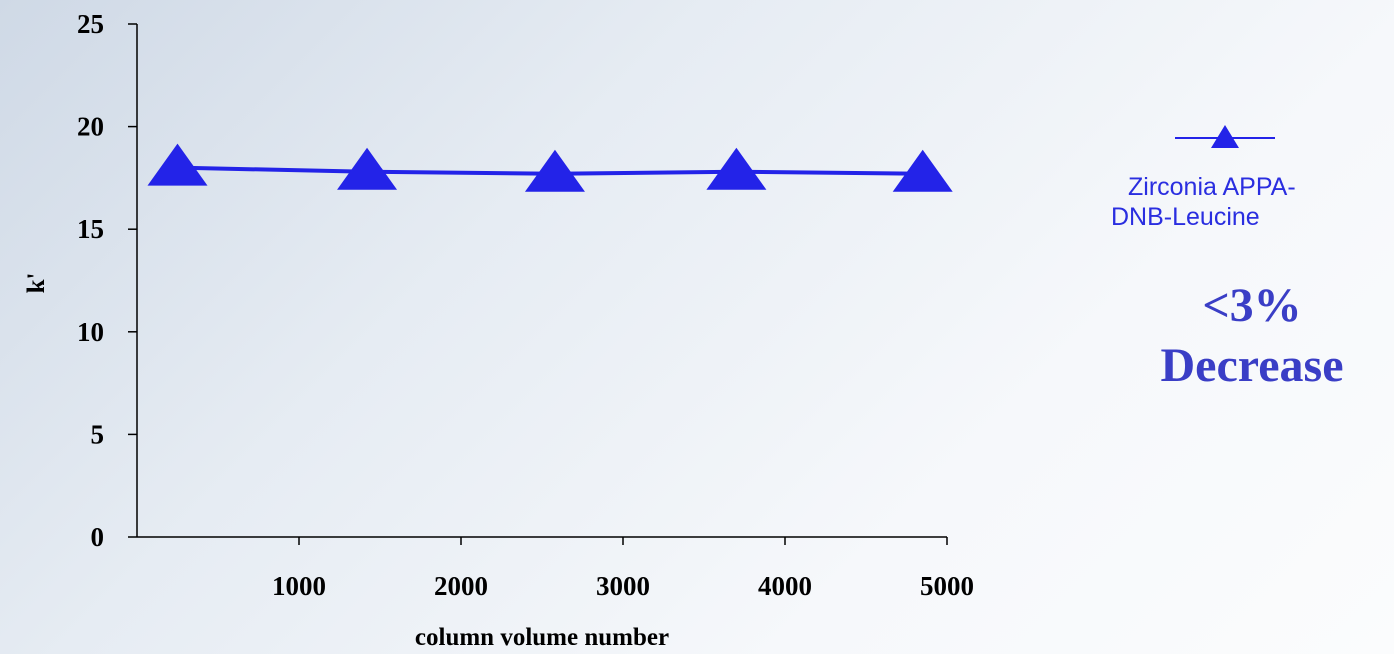  I want to click on annotation-decrease: <3% Decrease, so click(1252, 336).